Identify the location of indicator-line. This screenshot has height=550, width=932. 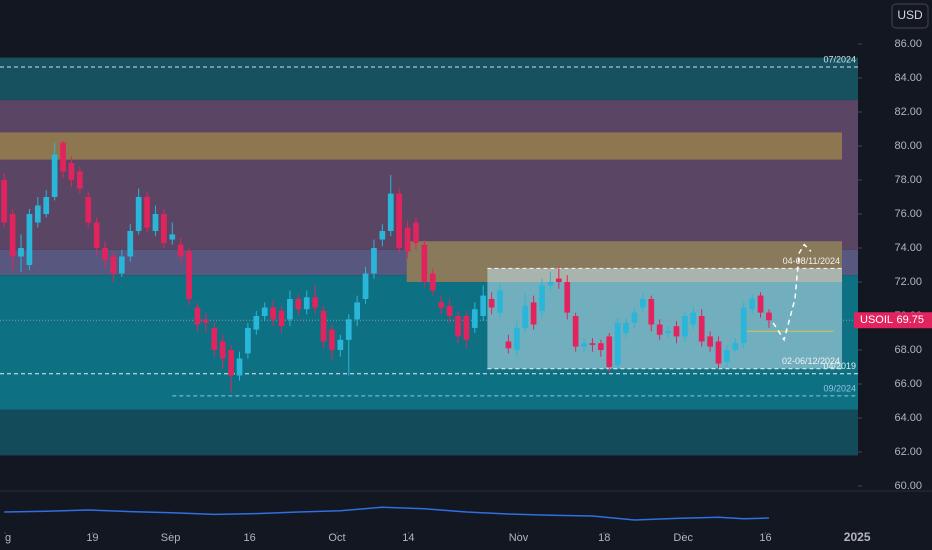
(386, 513).